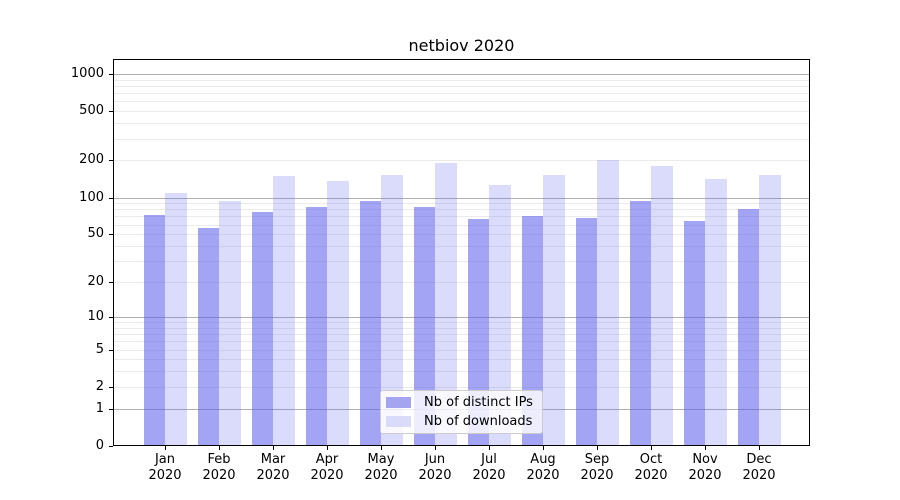 The height and width of the screenshot is (500, 900). I want to click on x-tick-label: Feb 2020, so click(219, 467).